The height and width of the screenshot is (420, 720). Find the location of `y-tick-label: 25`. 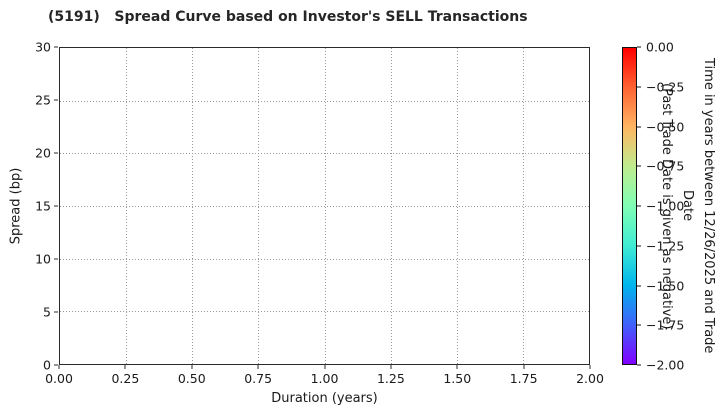

y-tick-label: 25 is located at coordinates (43, 100).